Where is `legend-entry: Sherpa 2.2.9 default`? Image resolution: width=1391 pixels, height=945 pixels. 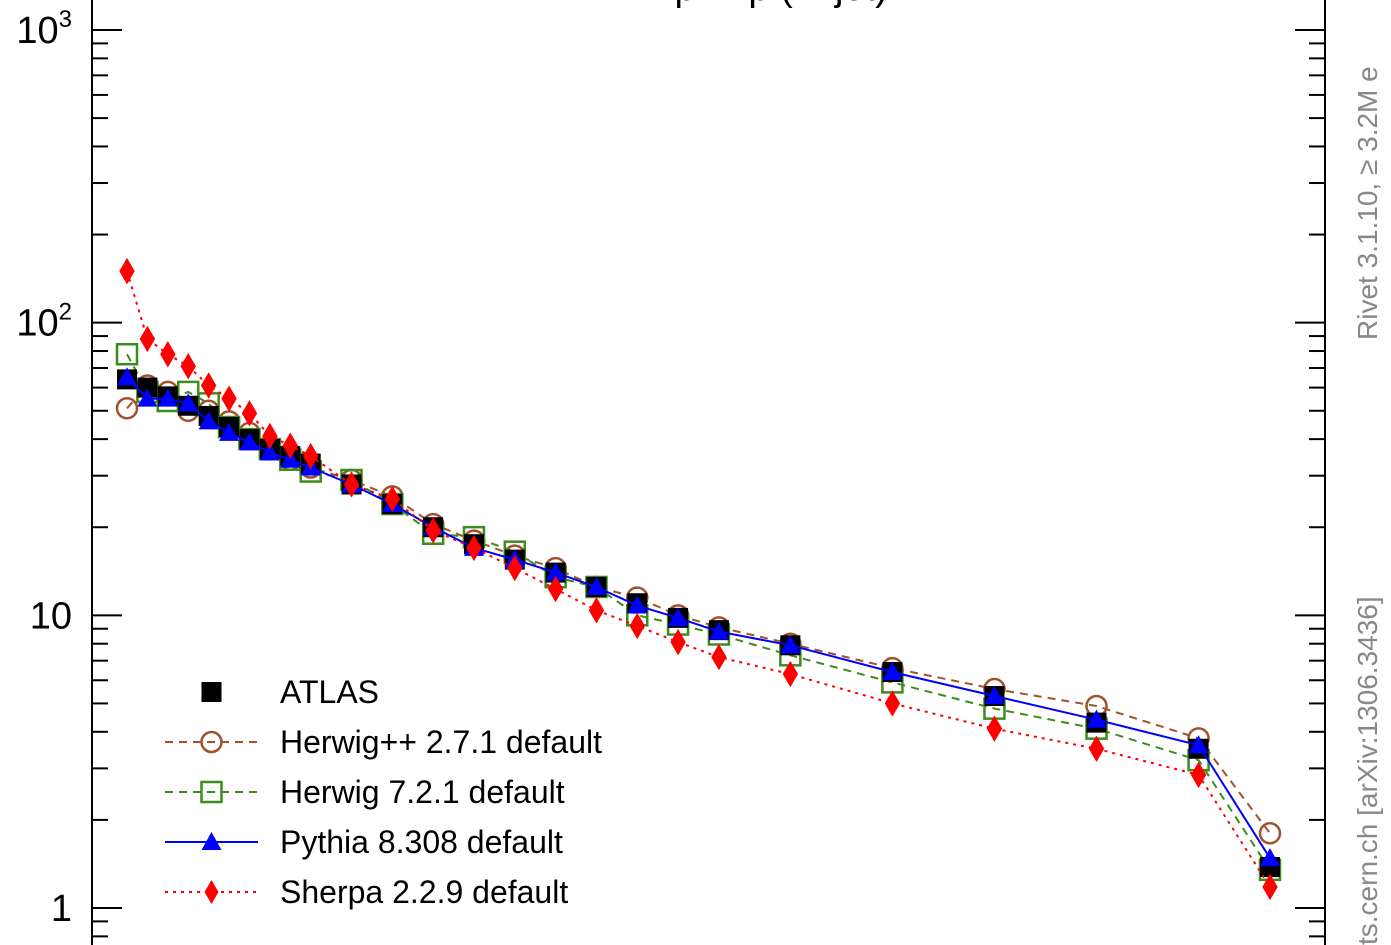
legend-entry: Sherpa 2.2.9 default is located at coordinates (366, 892).